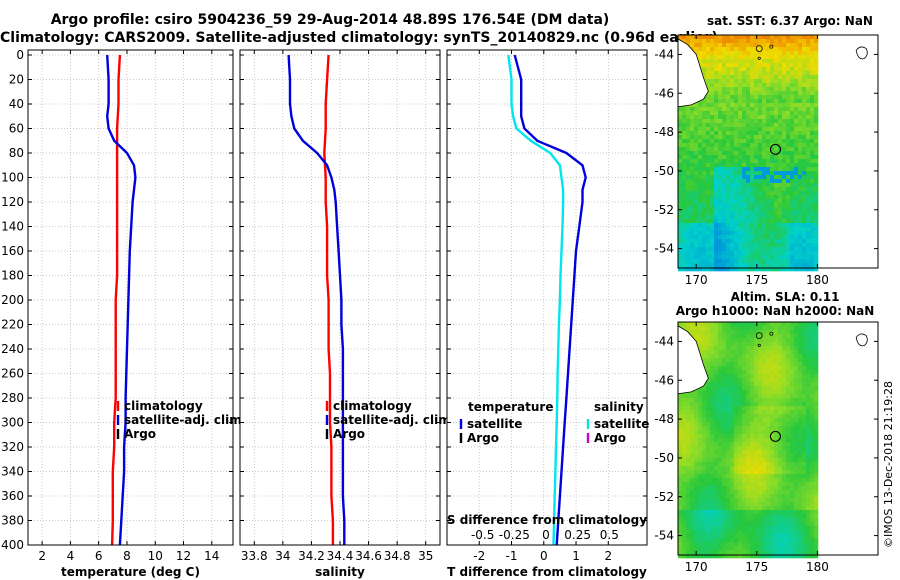 The width and height of the screenshot is (900, 580). What do you see at coordinates (12, 300) in the screenshot?
I see `depth-tick-label: 200` at bounding box center [12, 300].